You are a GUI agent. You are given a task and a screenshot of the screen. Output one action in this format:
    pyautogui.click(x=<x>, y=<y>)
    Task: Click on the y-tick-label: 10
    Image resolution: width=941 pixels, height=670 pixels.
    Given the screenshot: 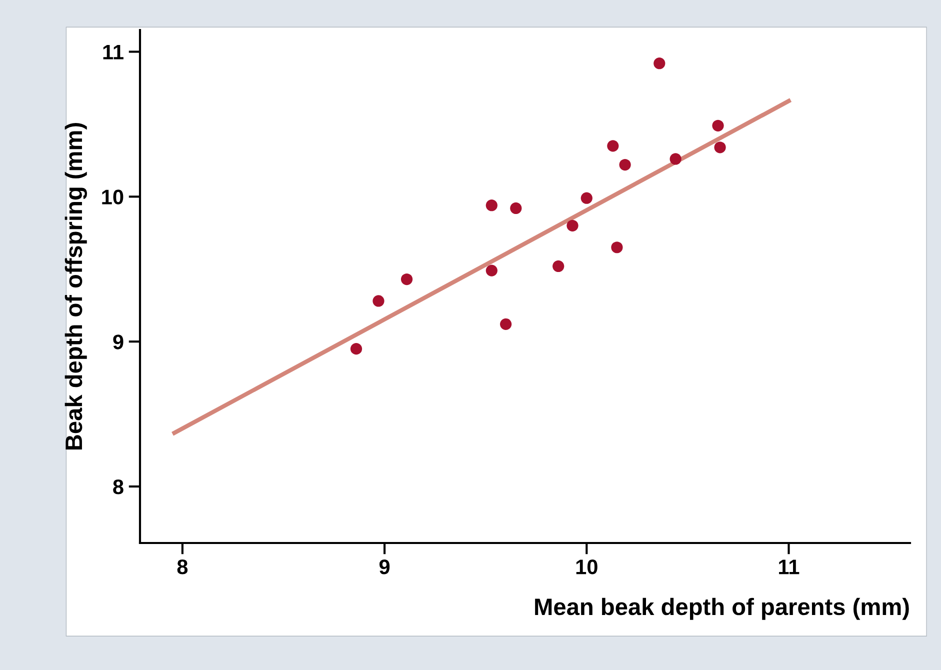 What is the action you would take?
    pyautogui.click(x=113, y=197)
    